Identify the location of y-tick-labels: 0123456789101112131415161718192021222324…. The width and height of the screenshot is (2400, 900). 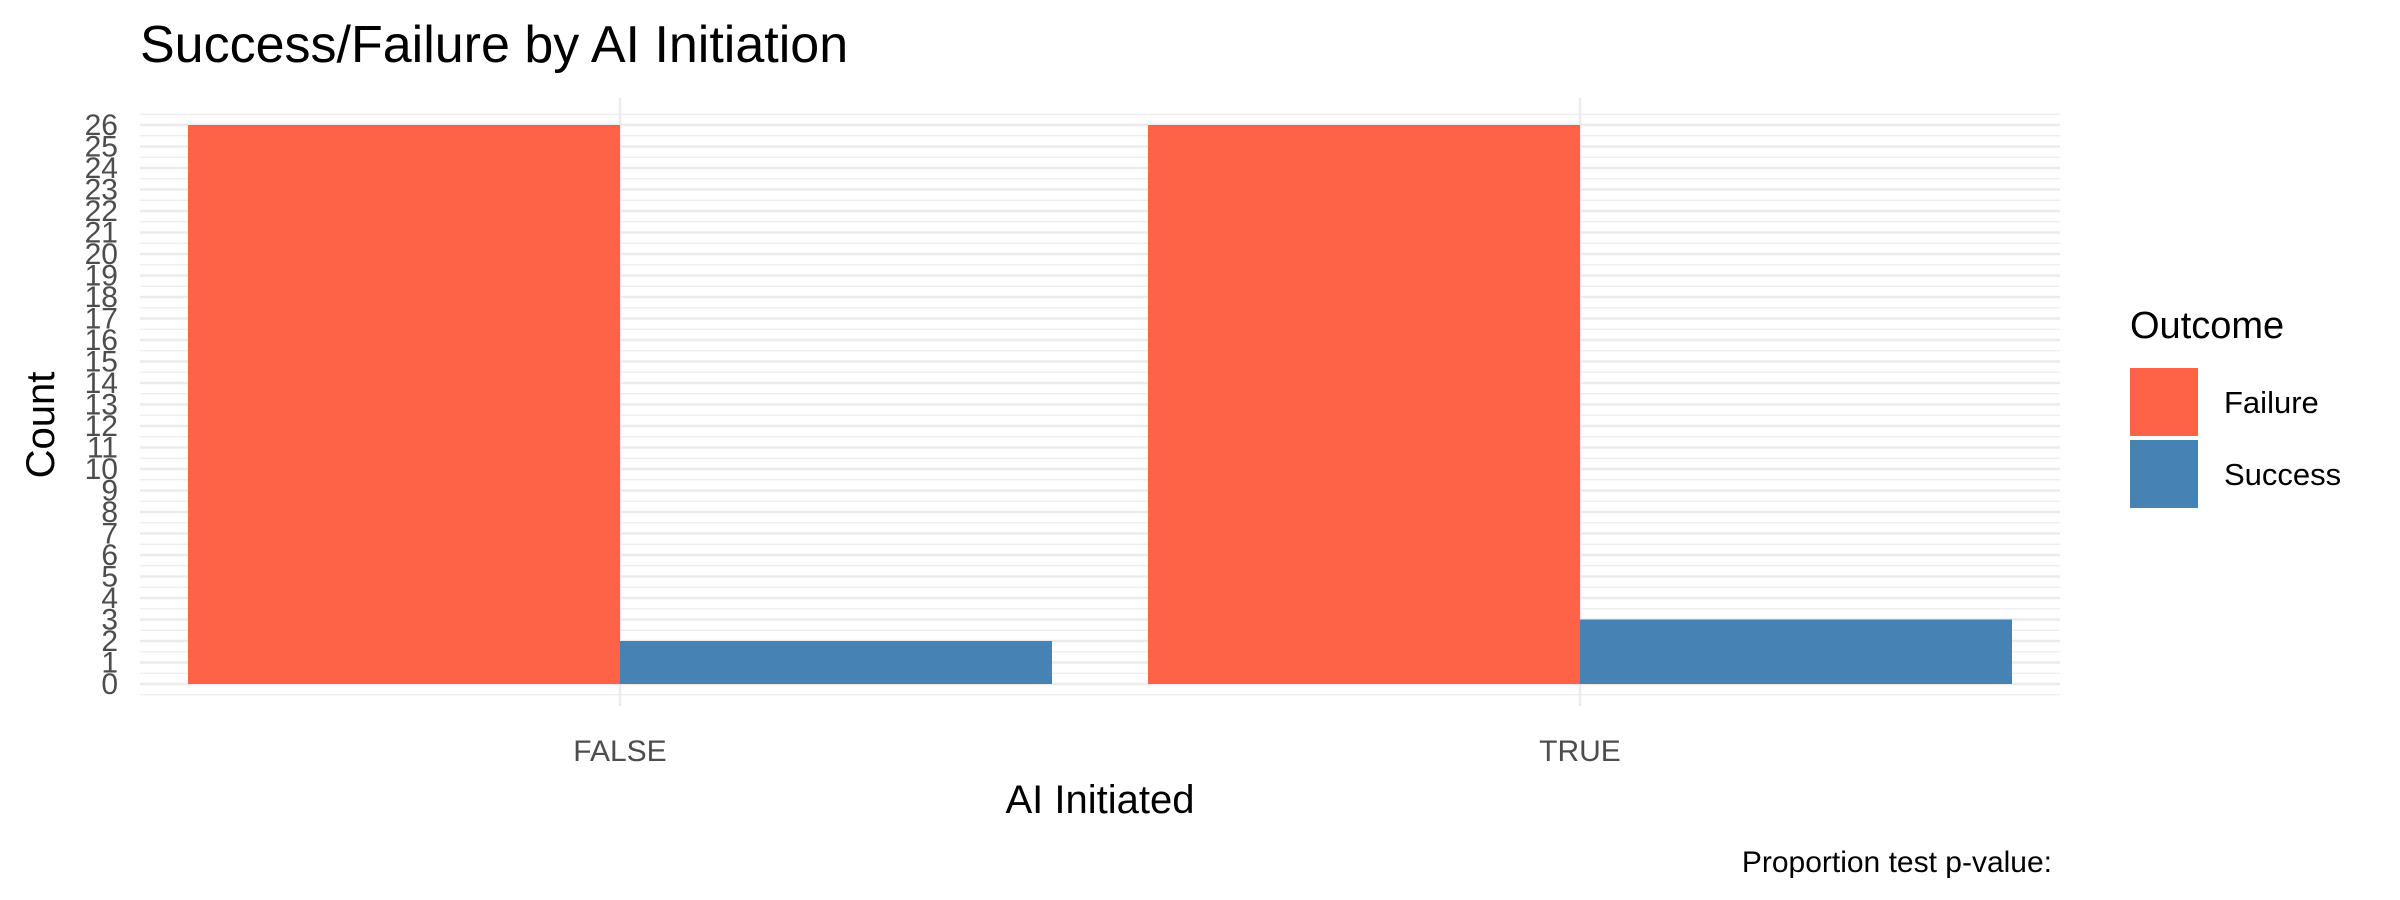
(101, 405).